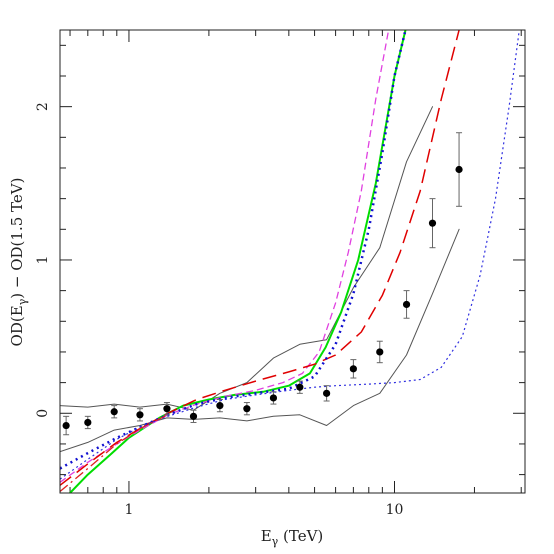 This screenshot has height=554, width=554. Describe the element at coordinates (43, 106) in the screenshot. I see `y-tick-label: 2` at that location.